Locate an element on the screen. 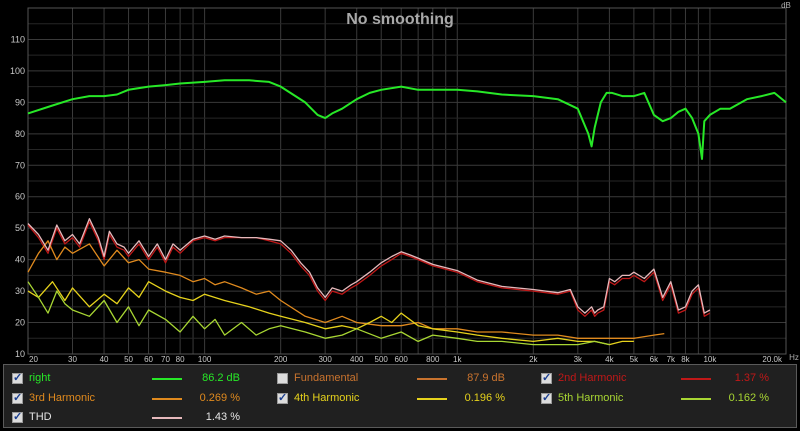  x-tick-label: 300 is located at coordinates (325, 359).